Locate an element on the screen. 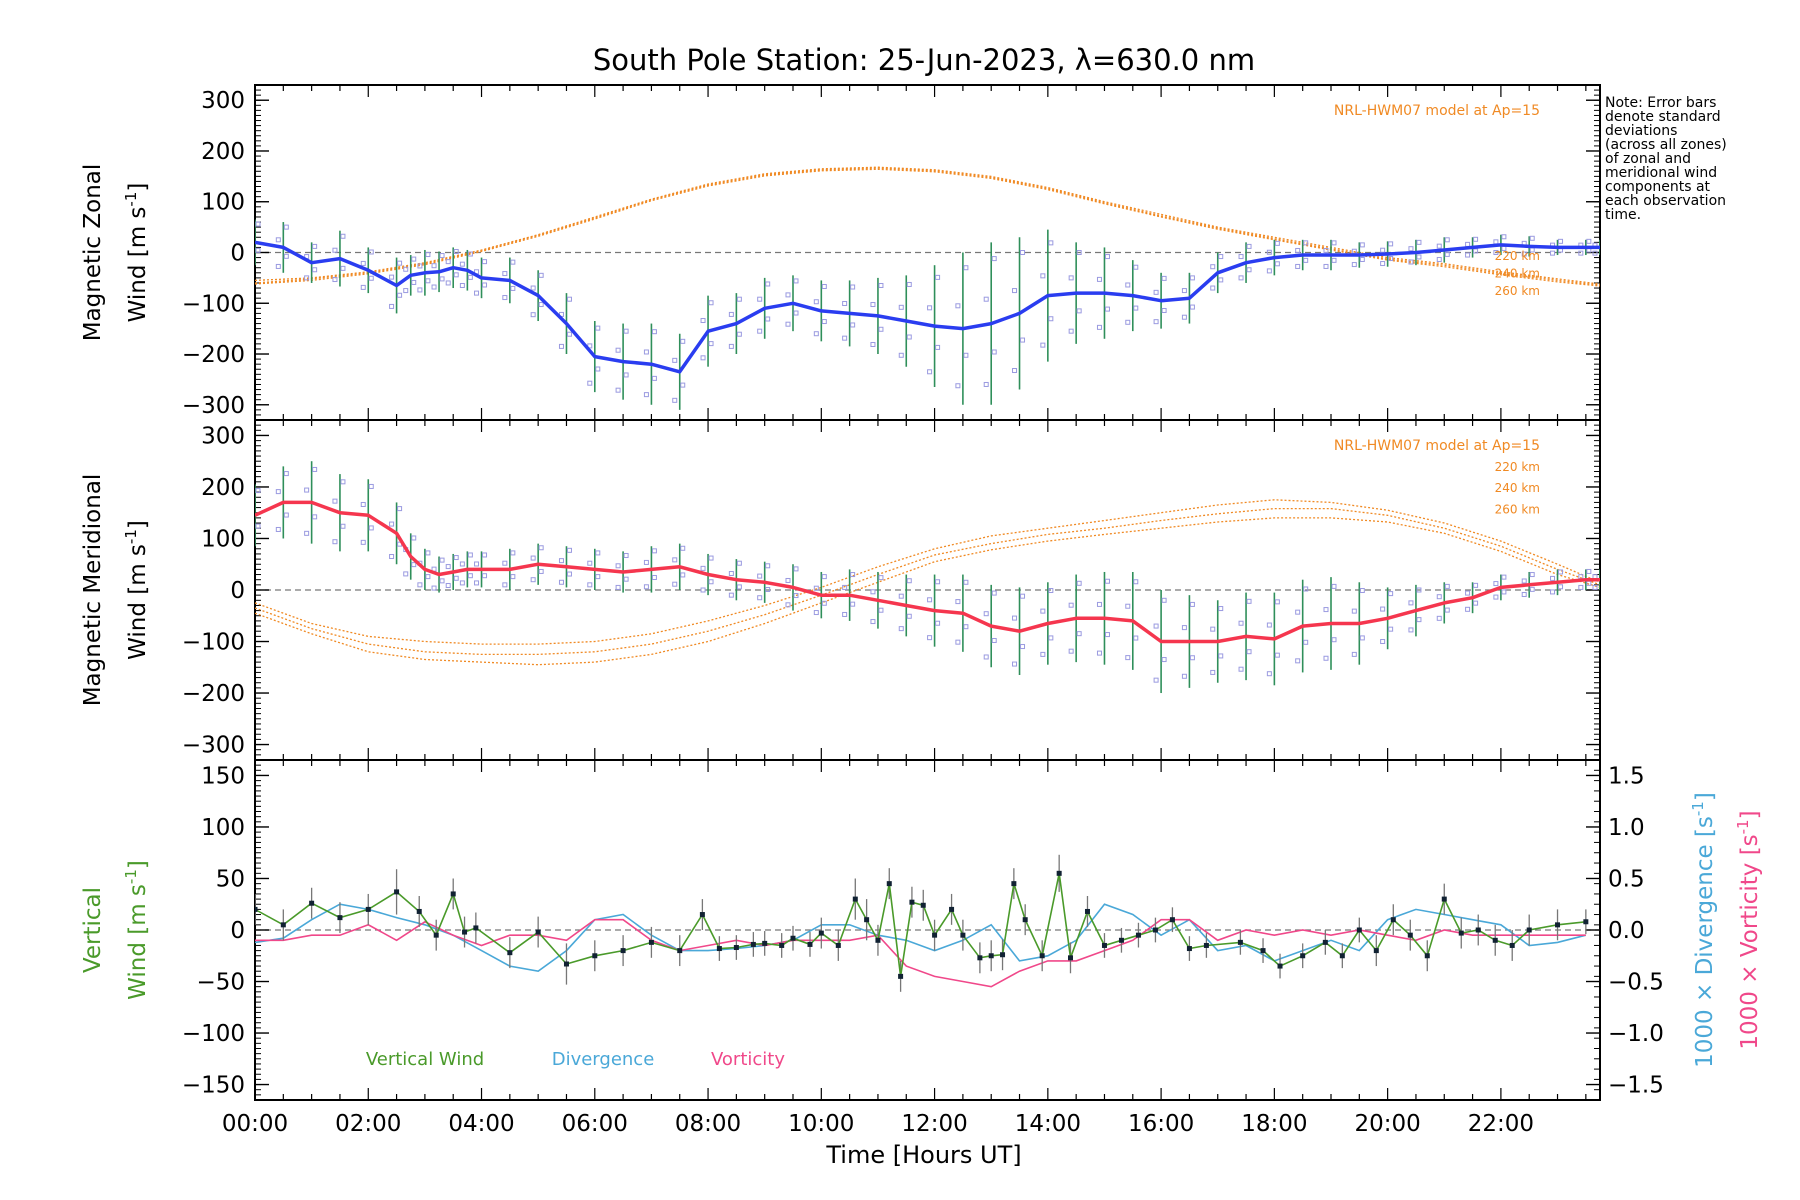  model-label: NRL-HWM07 model at Ap=15 is located at coordinates (1437, 446).